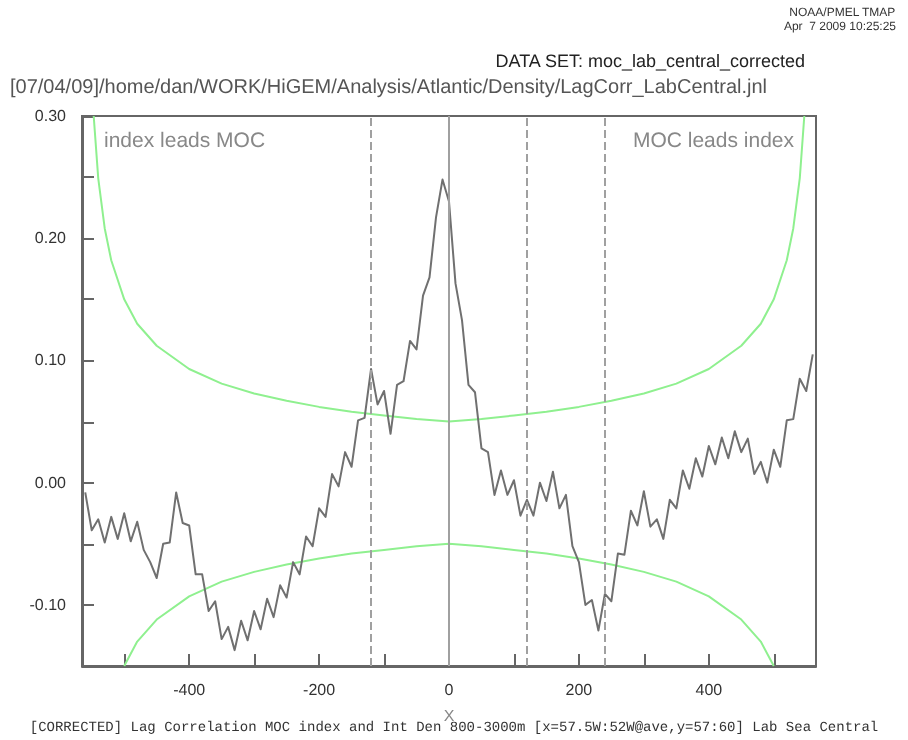 This screenshot has height=740, width=908. I want to click on y-tick-label: -0.10, so click(48, 604).